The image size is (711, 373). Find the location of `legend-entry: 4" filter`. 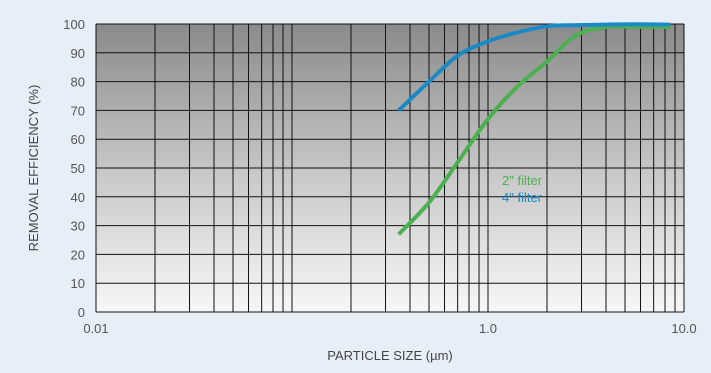

legend-entry: 4" filter is located at coordinates (522, 197).